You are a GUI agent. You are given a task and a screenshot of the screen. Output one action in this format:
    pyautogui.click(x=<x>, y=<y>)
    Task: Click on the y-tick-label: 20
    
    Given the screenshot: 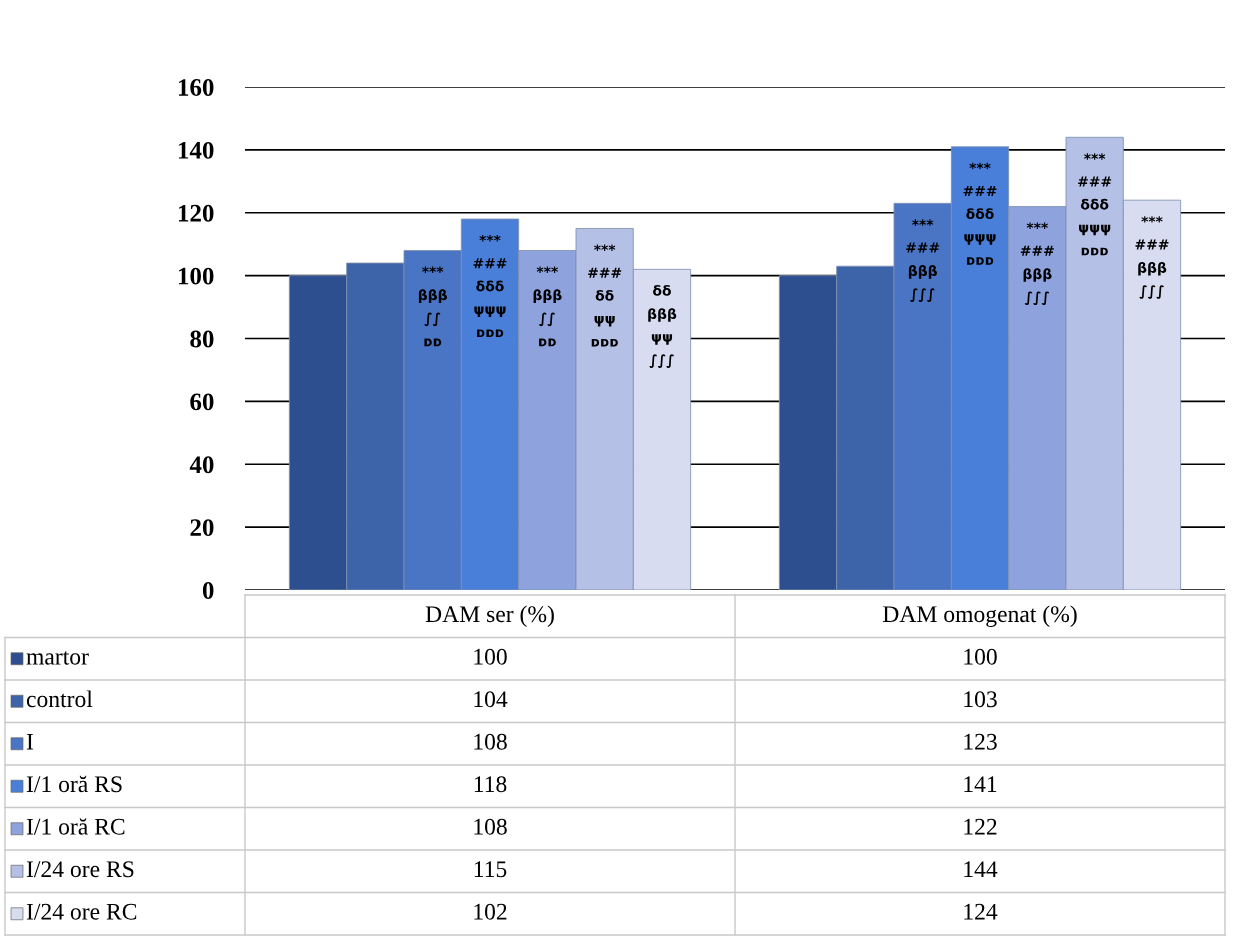 What is the action you would take?
    pyautogui.click(x=202, y=528)
    